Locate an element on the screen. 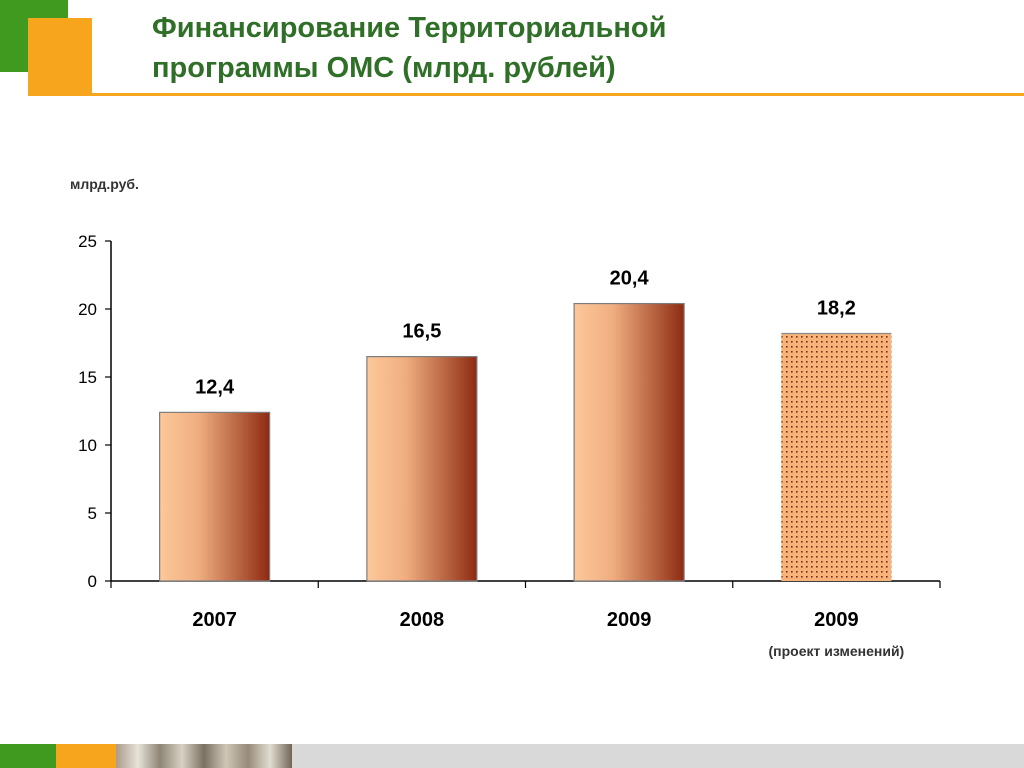  y-tick-label: 10 is located at coordinates (87, 445).